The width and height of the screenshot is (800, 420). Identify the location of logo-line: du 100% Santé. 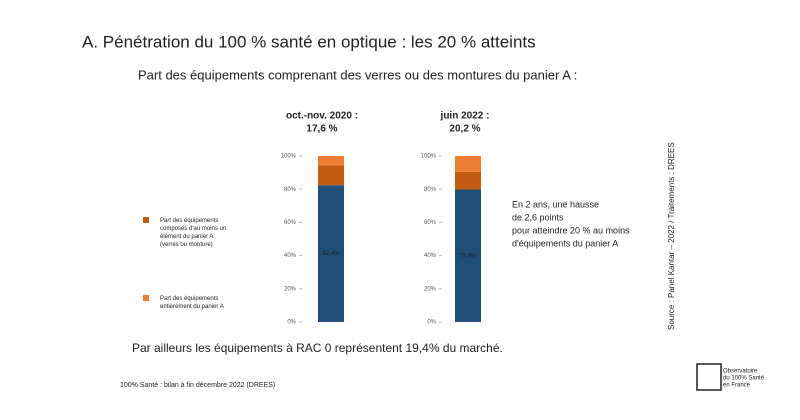
(744, 379).